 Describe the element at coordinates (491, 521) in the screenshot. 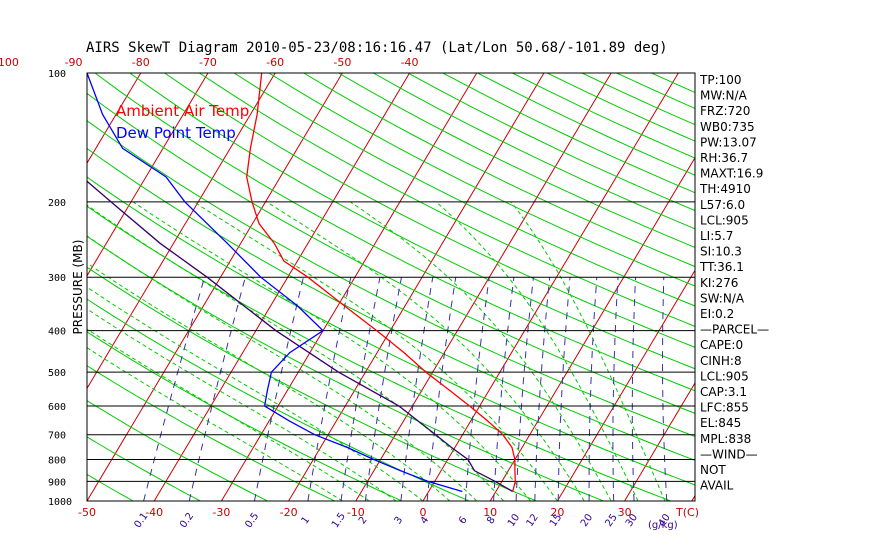

I see `mixing-ratio-tick-label: 8` at that location.